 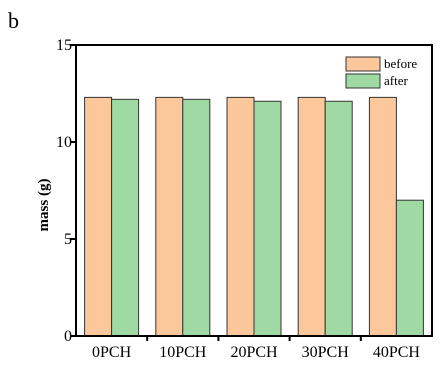 What do you see at coordinates (363, 64) in the screenshot?
I see `legend-swatch-before` at bounding box center [363, 64].